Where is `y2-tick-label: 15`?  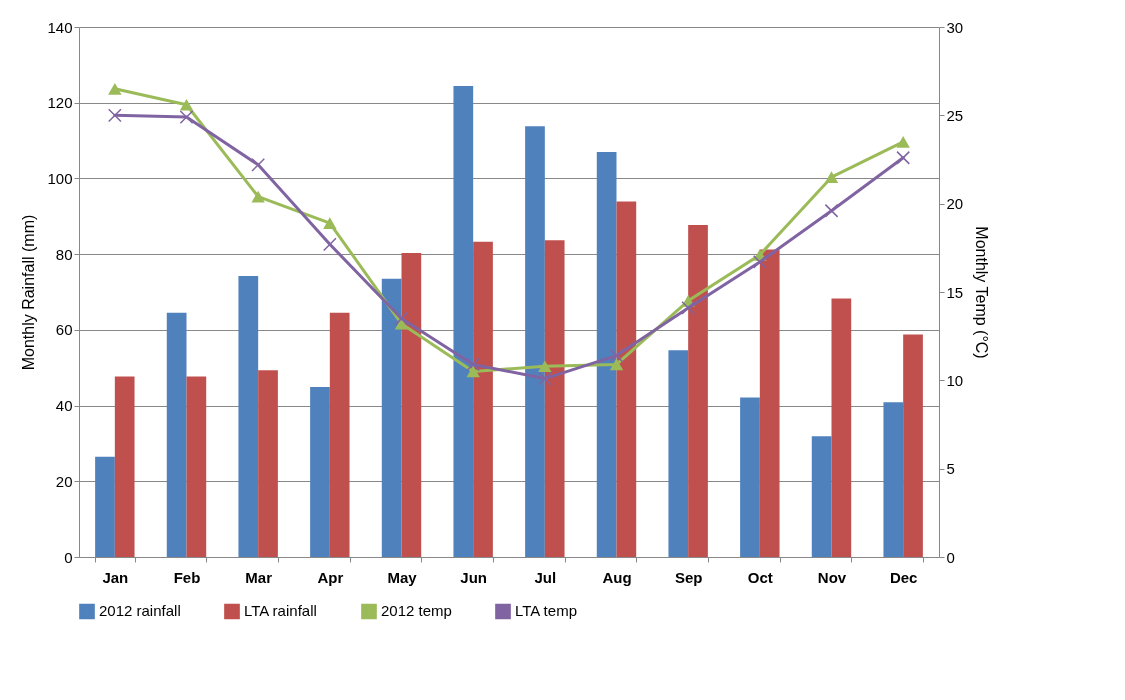
y2-tick-label: 15 is located at coordinates (955, 292).